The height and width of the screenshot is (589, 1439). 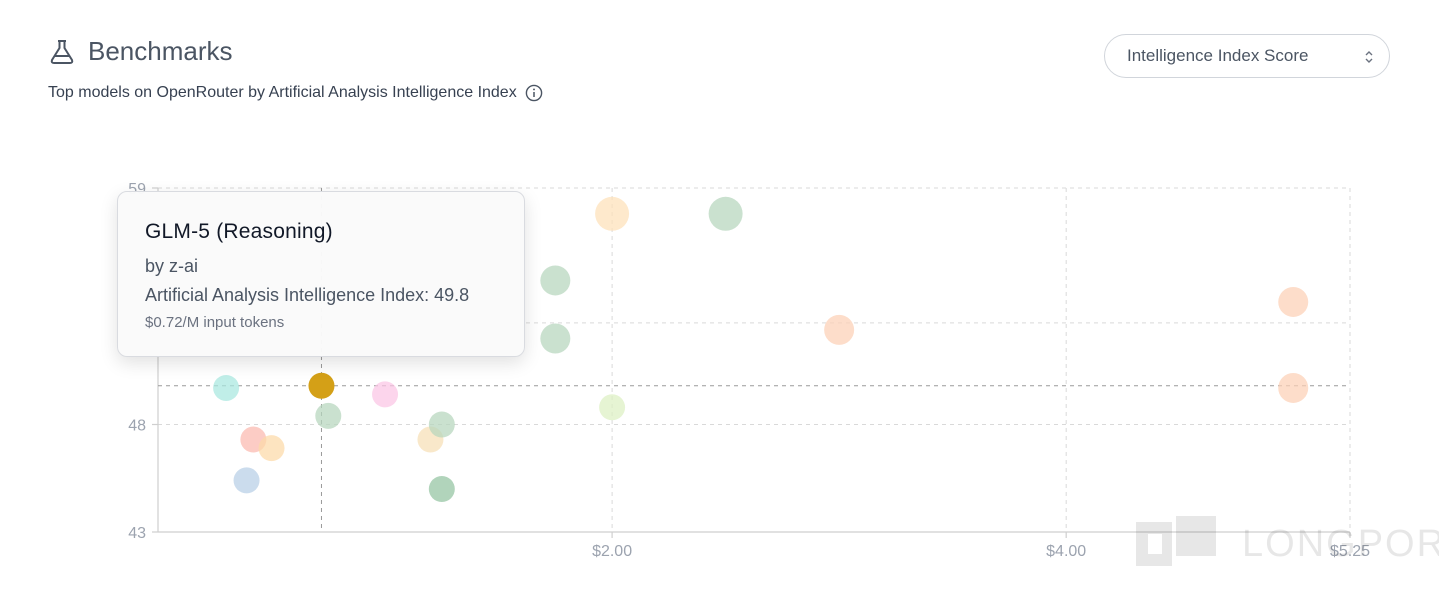 I want to click on tooltip-model-name: GLM-5 (Reasoning), so click(x=239, y=231).